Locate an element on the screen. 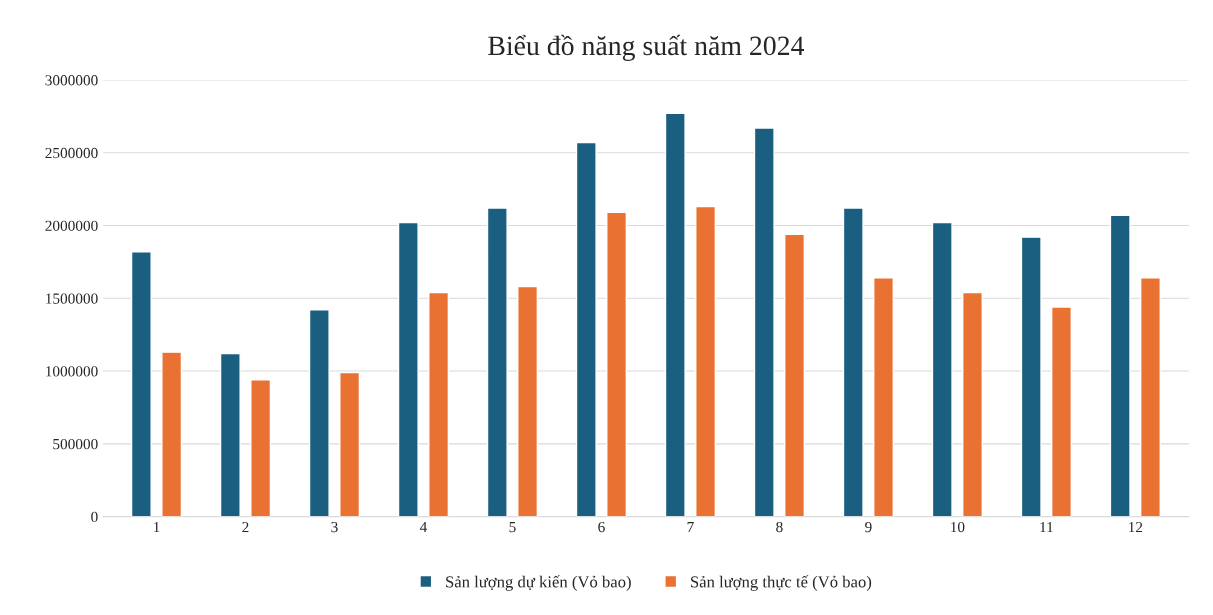 The width and height of the screenshot is (1213, 615). y-tick-label: 1500000 is located at coordinates (72, 298).